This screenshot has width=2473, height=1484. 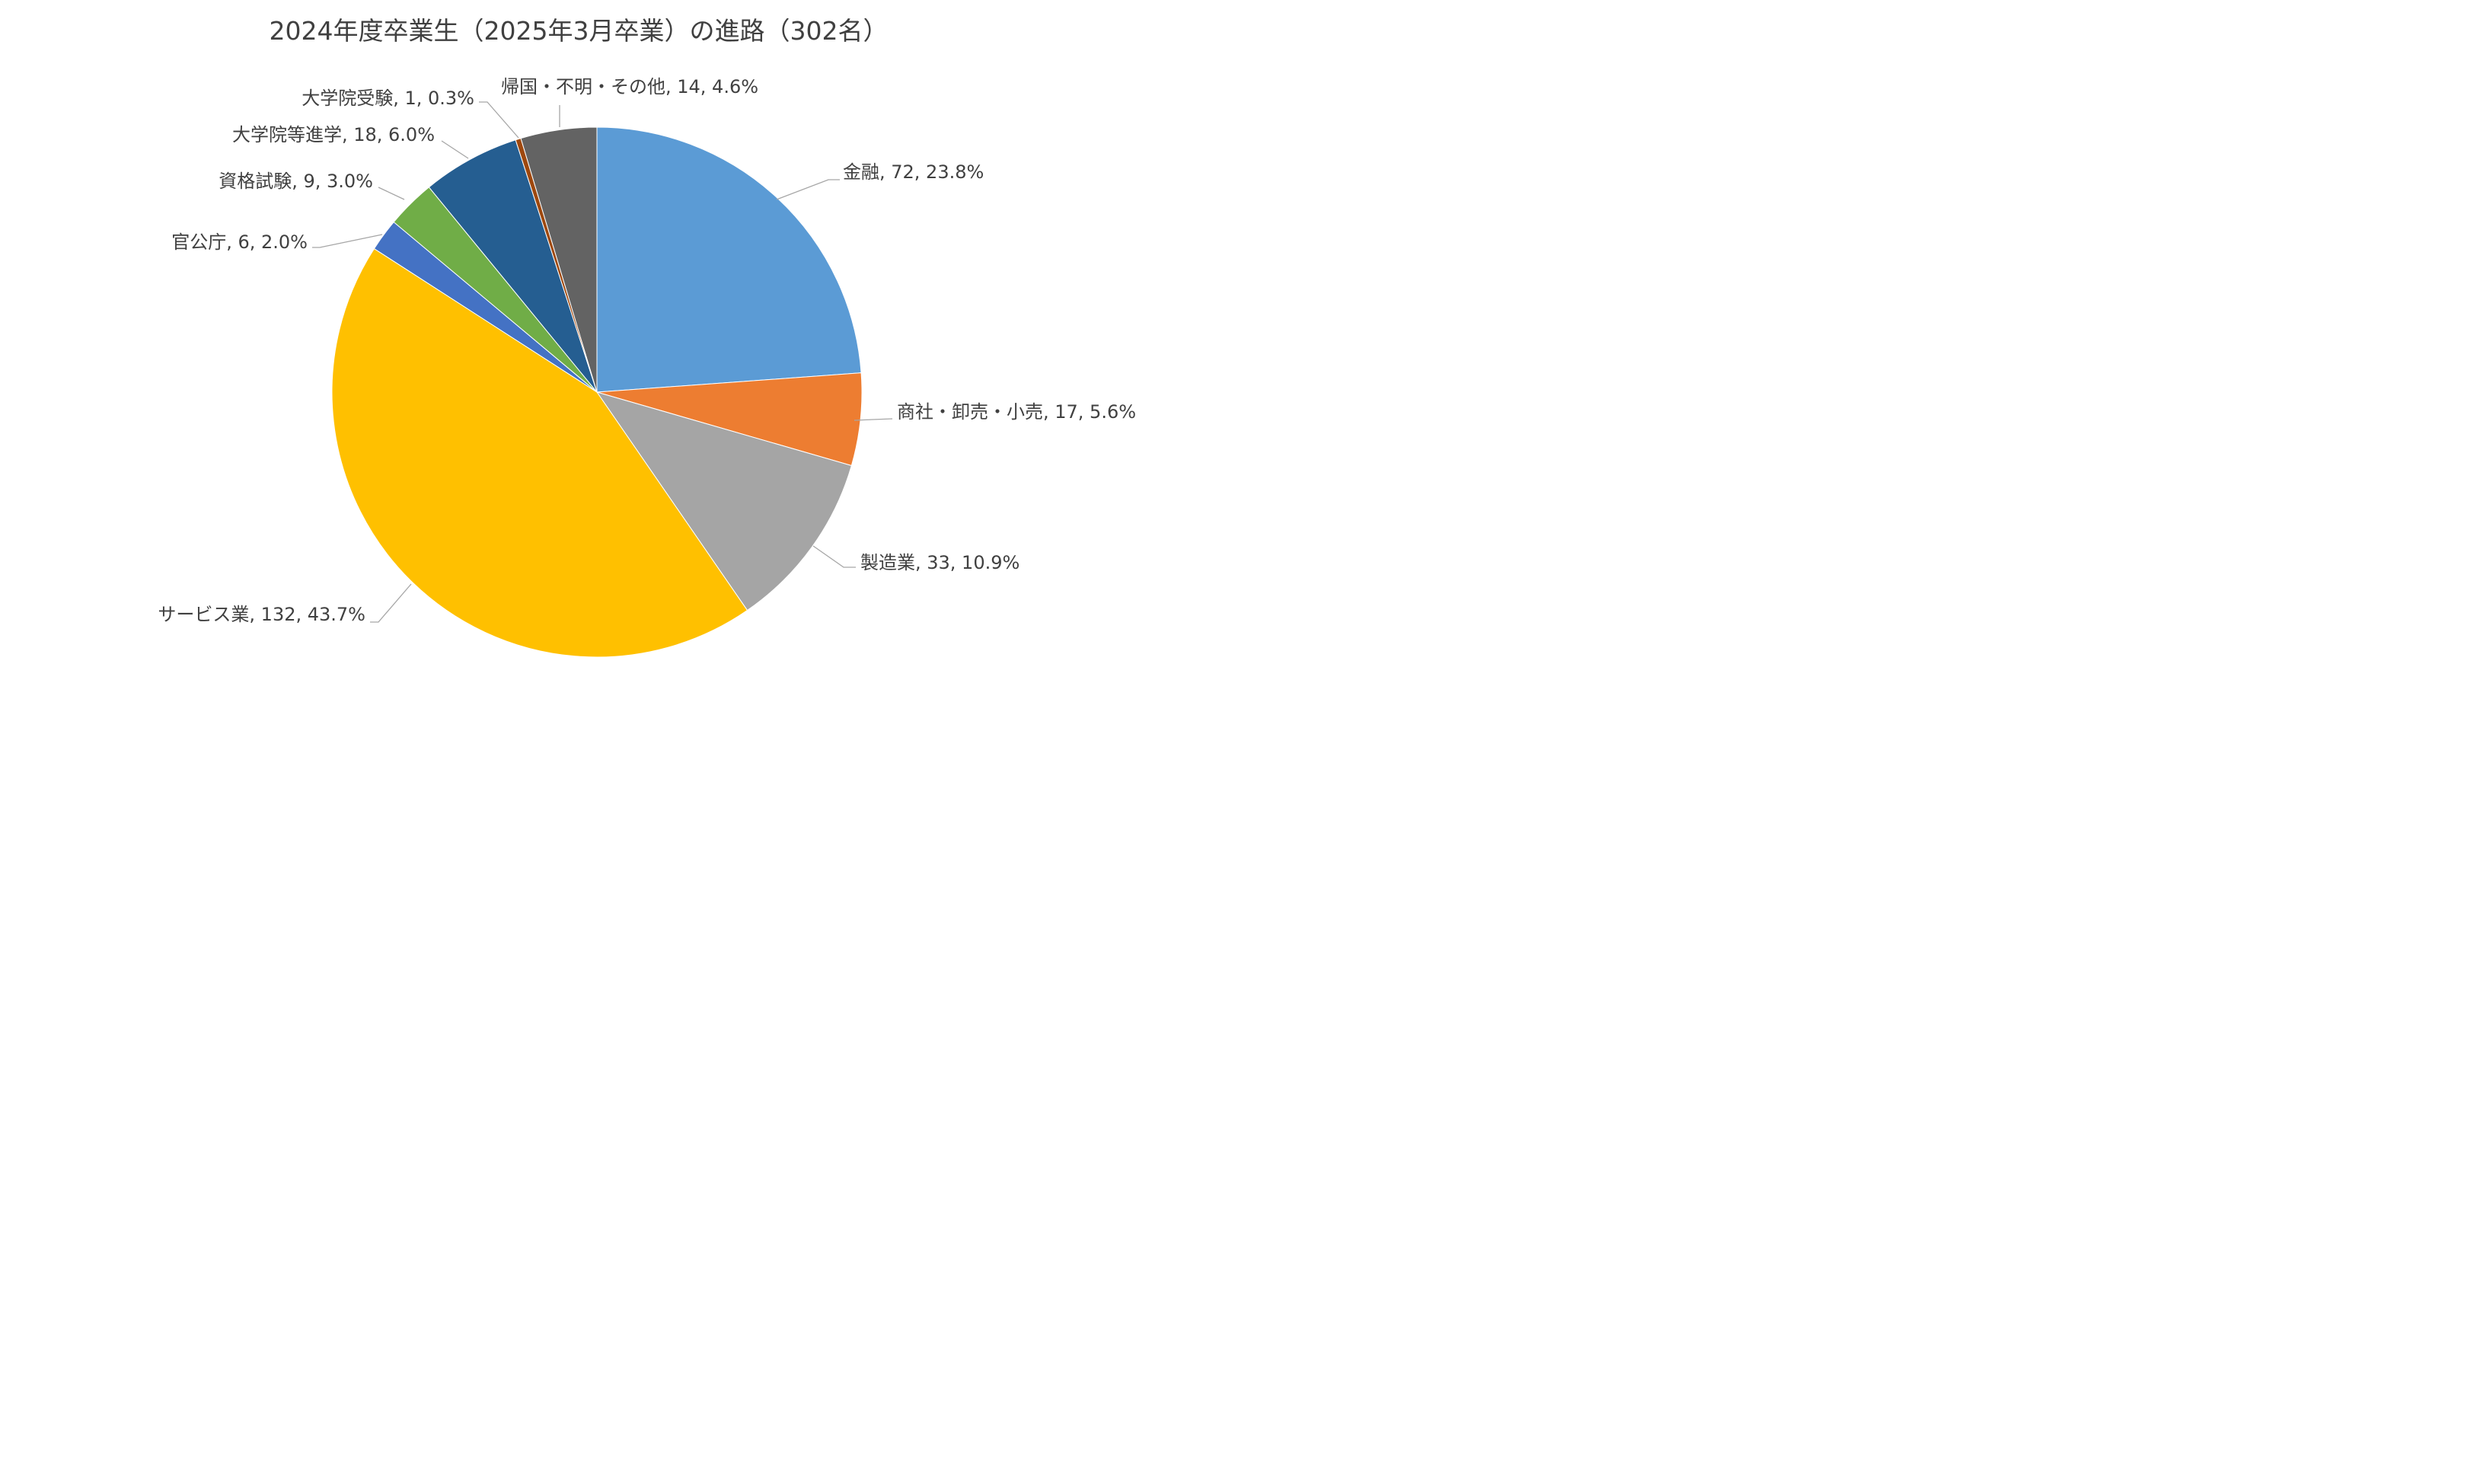 I want to click on data-label-6: 資格試験, 9, 3.0%, so click(x=296, y=181).